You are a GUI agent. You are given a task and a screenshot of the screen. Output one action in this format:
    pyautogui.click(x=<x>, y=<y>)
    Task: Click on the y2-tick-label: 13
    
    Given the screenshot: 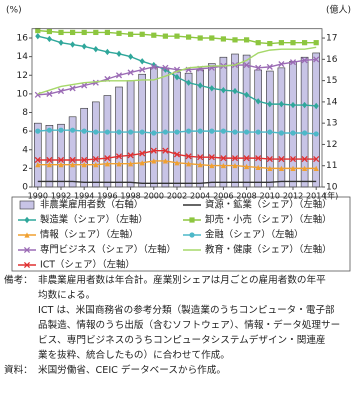 What is the action you would take?
    pyautogui.click(x=331, y=124)
    